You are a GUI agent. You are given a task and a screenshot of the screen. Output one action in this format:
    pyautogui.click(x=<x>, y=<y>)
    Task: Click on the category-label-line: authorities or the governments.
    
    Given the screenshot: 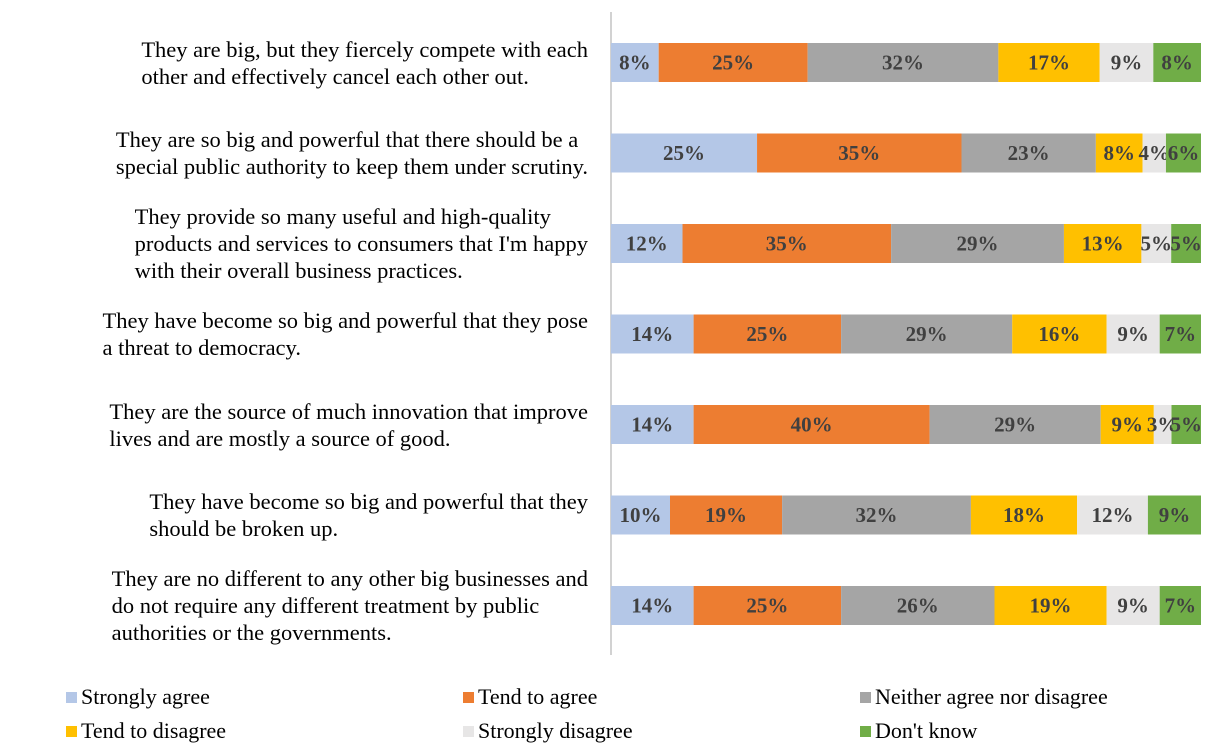 What is the action you would take?
    pyautogui.click(x=251, y=632)
    